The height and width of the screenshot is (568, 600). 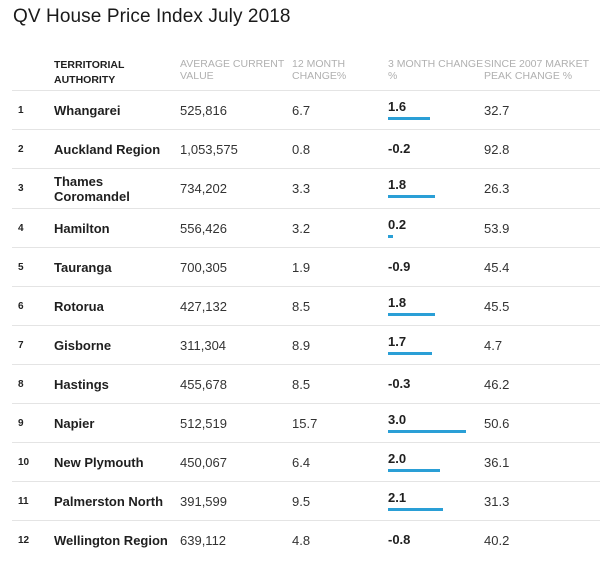 What do you see at coordinates (152, 16) in the screenshot?
I see `chart-title: QV House Price Index July 2018` at bounding box center [152, 16].